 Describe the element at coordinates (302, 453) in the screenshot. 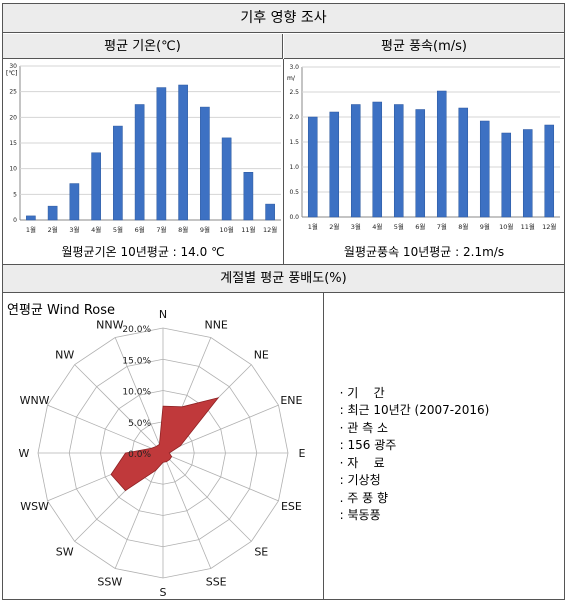

I see `direction-label: E` at that location.